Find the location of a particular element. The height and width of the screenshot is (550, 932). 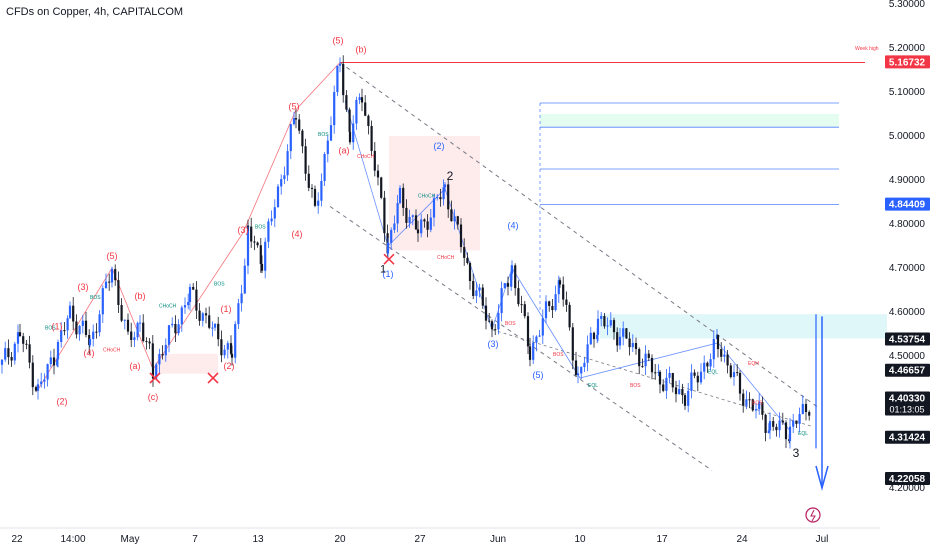

price-tick: 4.70000 is located at coordinates (907, 268).